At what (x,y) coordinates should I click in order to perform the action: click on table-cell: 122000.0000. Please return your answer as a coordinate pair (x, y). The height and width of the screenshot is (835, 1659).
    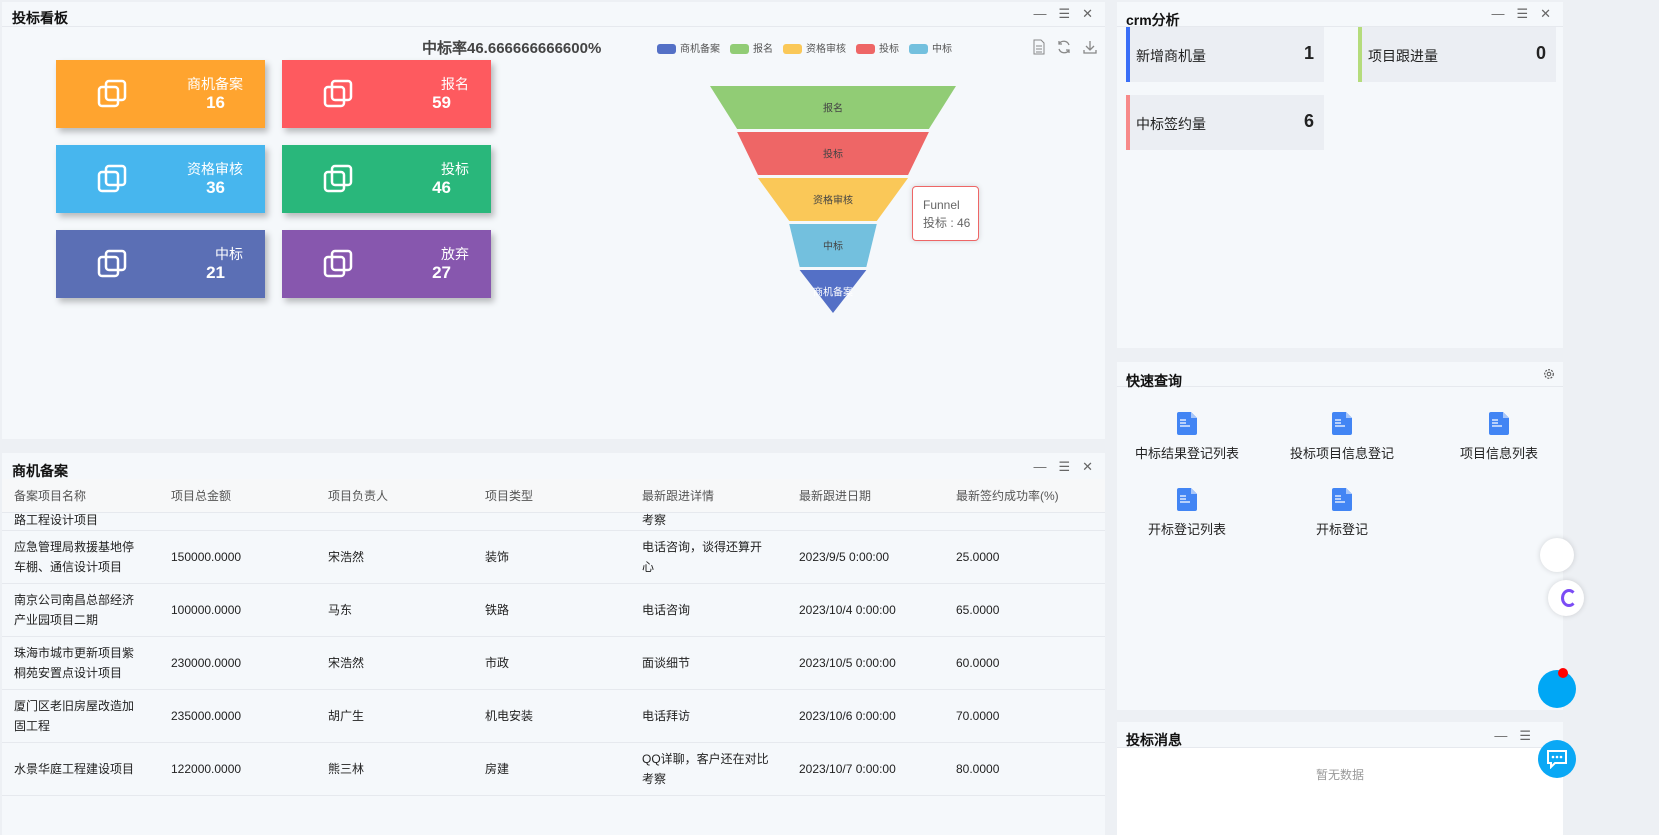
    Looking at the image, I should click on (237, 769).